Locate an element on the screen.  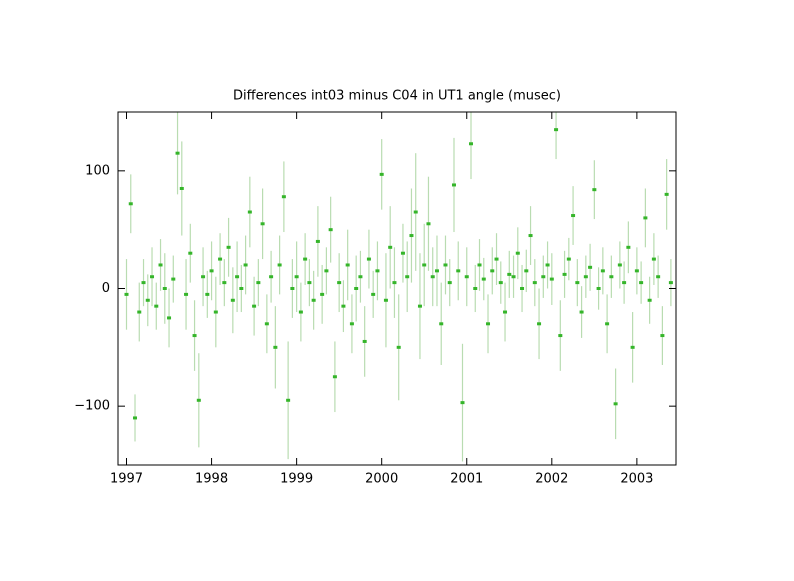
x-tick-label: 2003 is located at coordinates (636, 479).